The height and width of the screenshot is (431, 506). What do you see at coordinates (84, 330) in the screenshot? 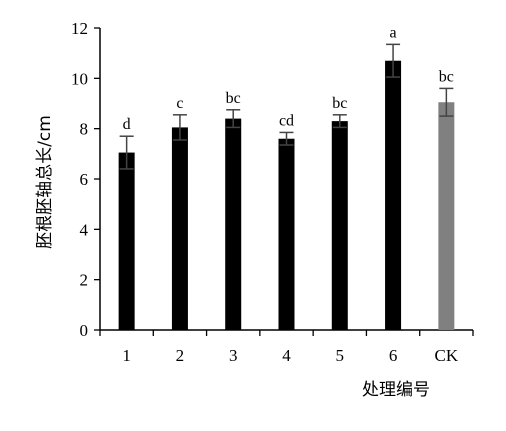
I see `y-tick-label: 0` at bounding box center [84, 330].